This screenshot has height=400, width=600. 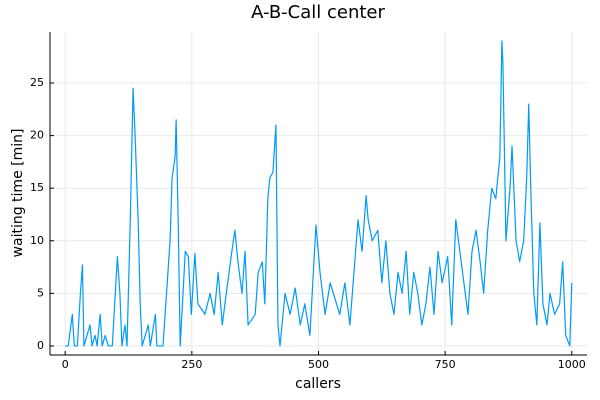 I want to click on x-tick-label: 1000, so click(x=572, y=364).